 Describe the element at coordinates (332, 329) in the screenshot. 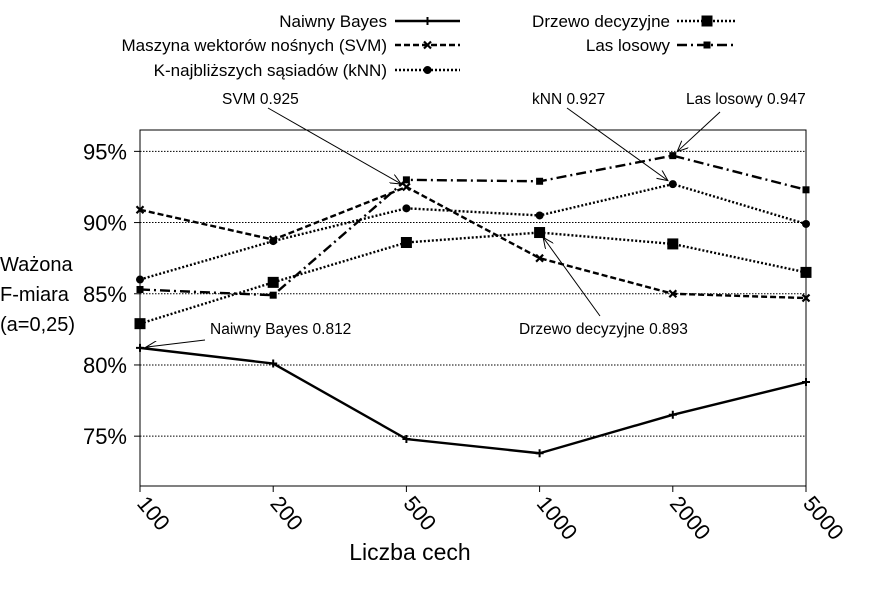

I see `annotation-value: 0.812` at that location.